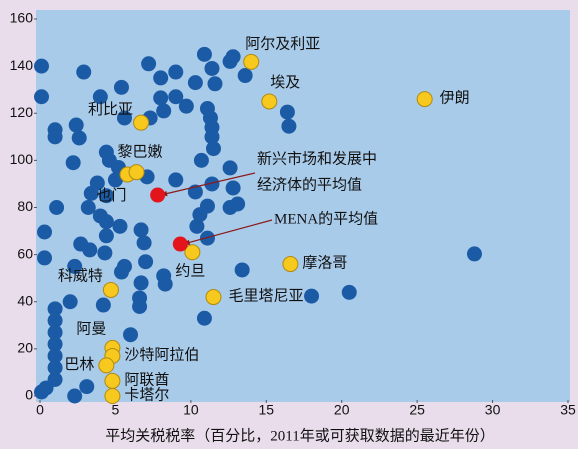 The image size is (578, 449). Describe the element at coordinates (309, 184) in the screenshot. I see `average-label: 经济体的平均值` at that location.